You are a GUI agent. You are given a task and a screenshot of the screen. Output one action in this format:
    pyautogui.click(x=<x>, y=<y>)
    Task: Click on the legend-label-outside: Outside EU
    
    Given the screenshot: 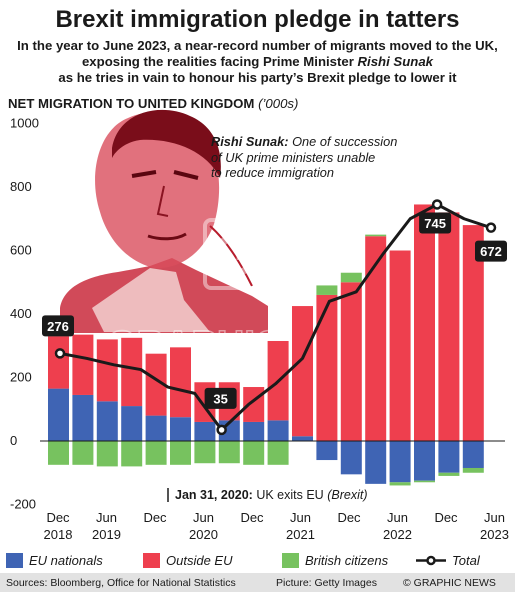 What is the action you would take?
    pyautogui.click(x=199, y=560)
    